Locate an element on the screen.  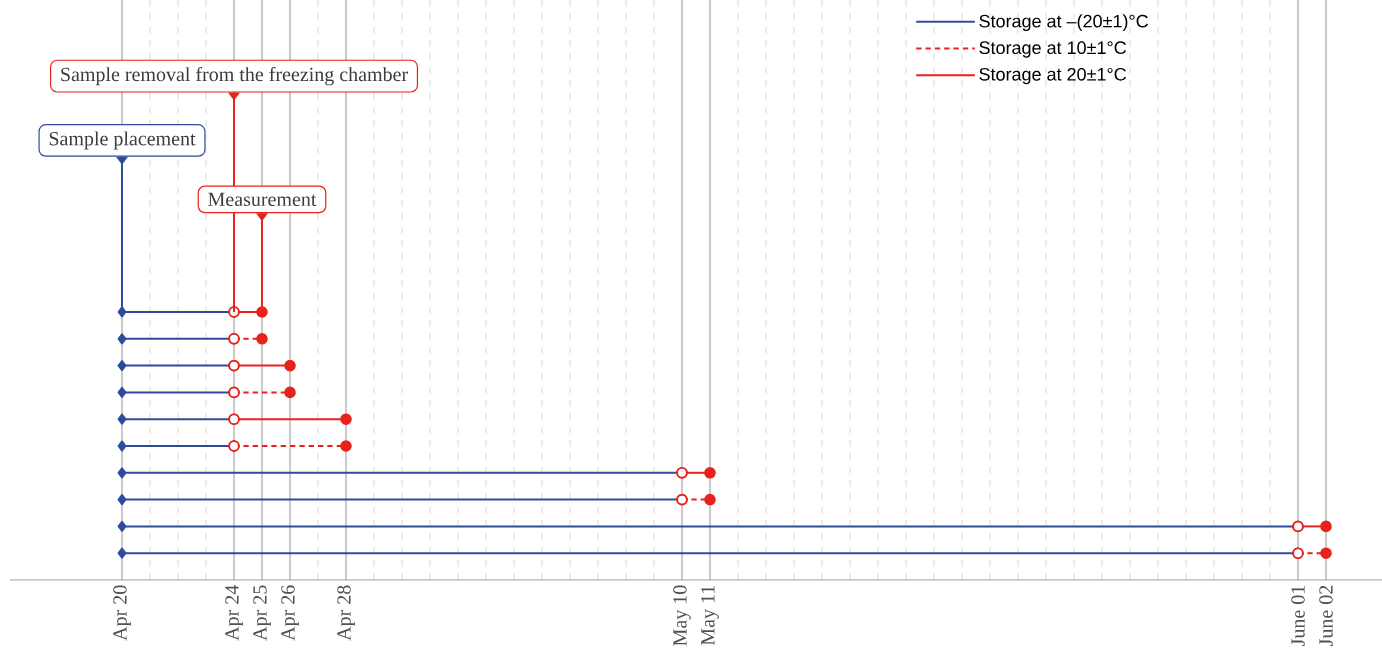
legend-label: Storage at 20±1°C is located at coordinates (1052, 76).